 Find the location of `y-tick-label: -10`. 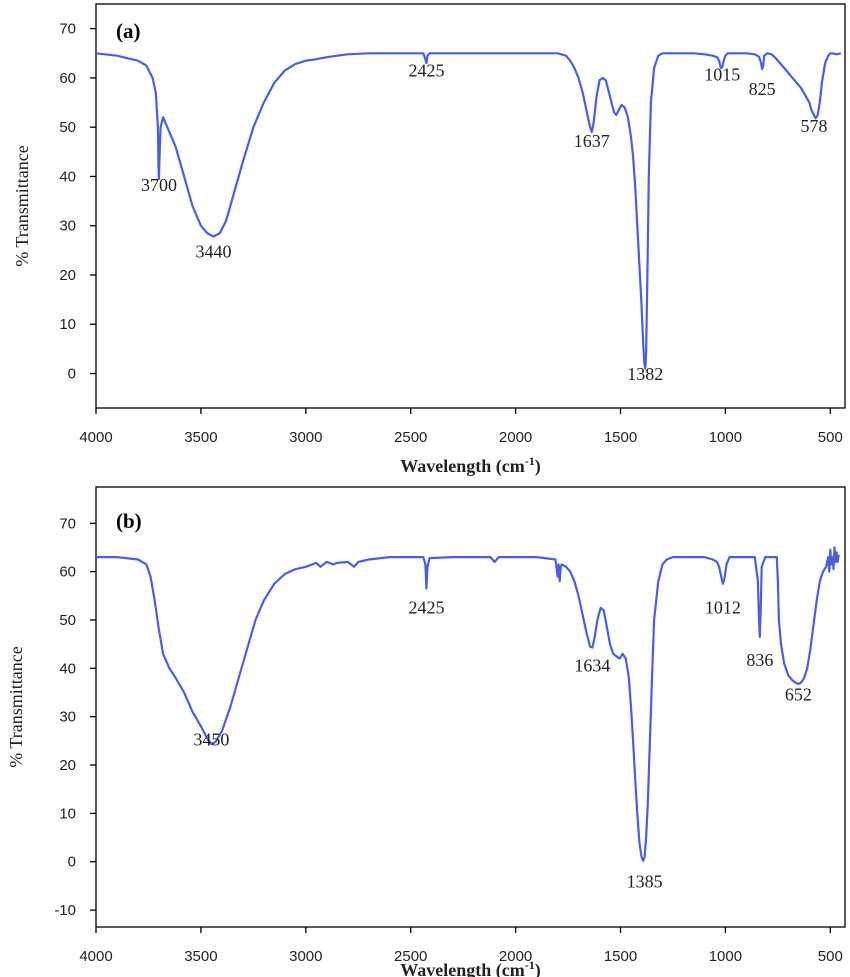

y-tick-label: -10 is located at coordinates (65, 910).